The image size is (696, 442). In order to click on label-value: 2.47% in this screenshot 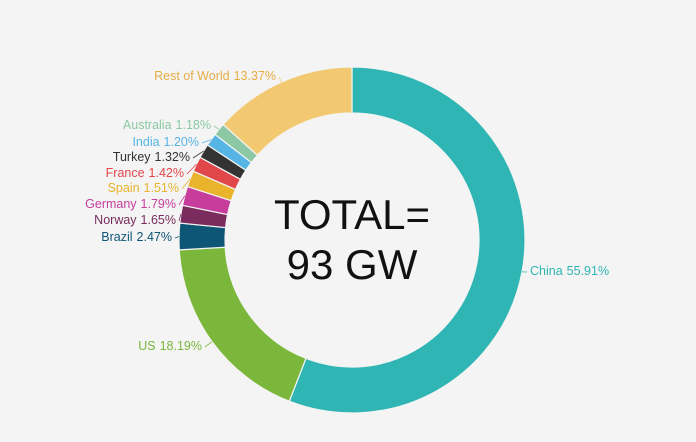, I will do `click(154, 237)`.